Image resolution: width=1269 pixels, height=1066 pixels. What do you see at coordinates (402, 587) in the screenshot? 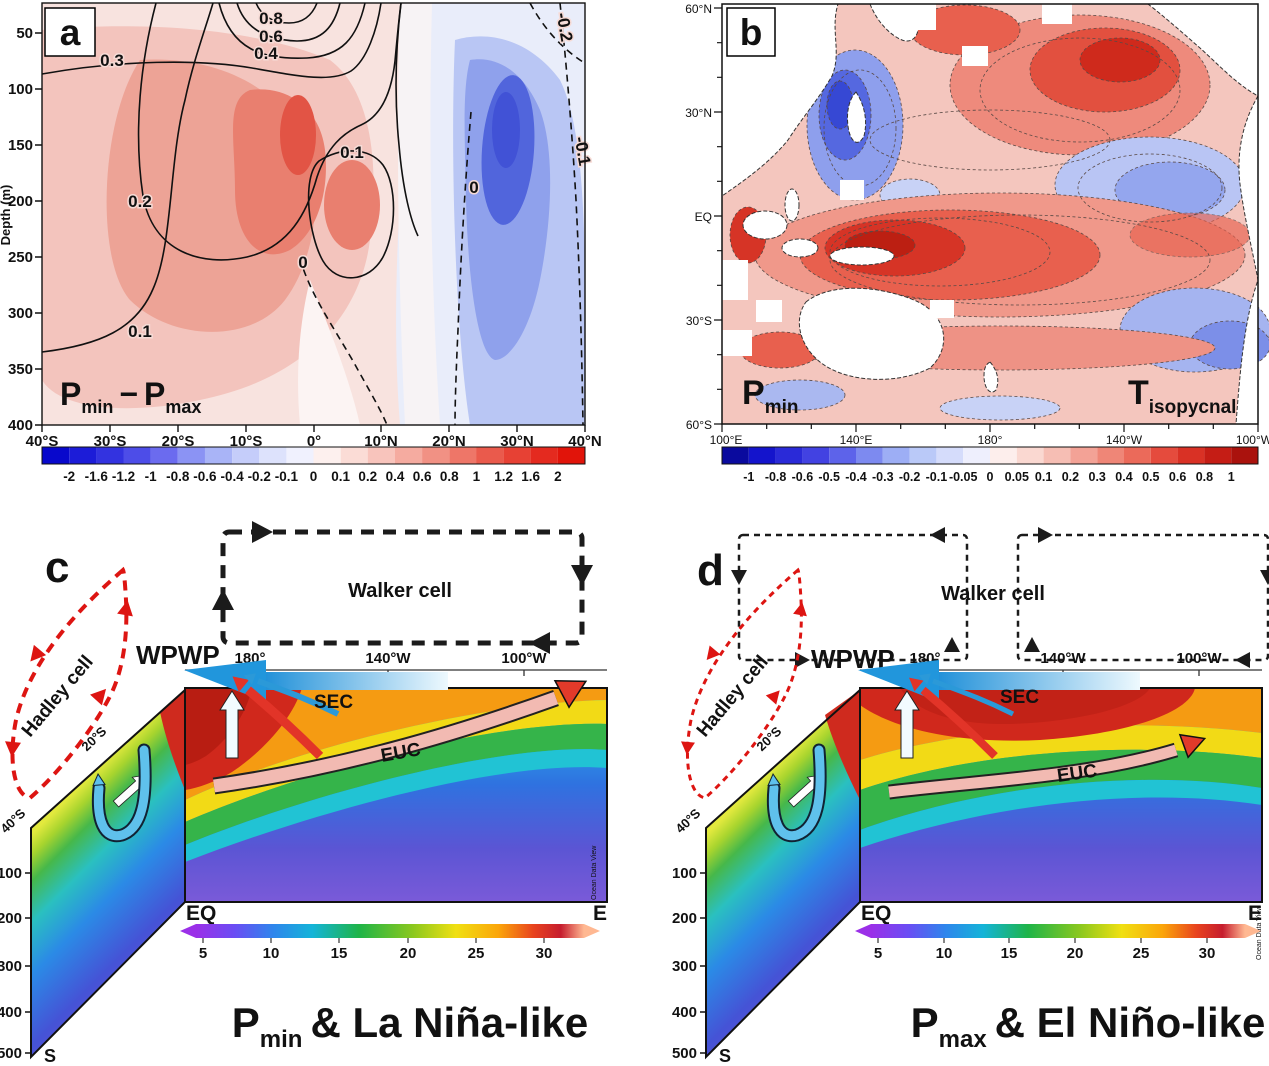
I see `walker-cell-loop: Walker cell` at bounding box center [402, 587].